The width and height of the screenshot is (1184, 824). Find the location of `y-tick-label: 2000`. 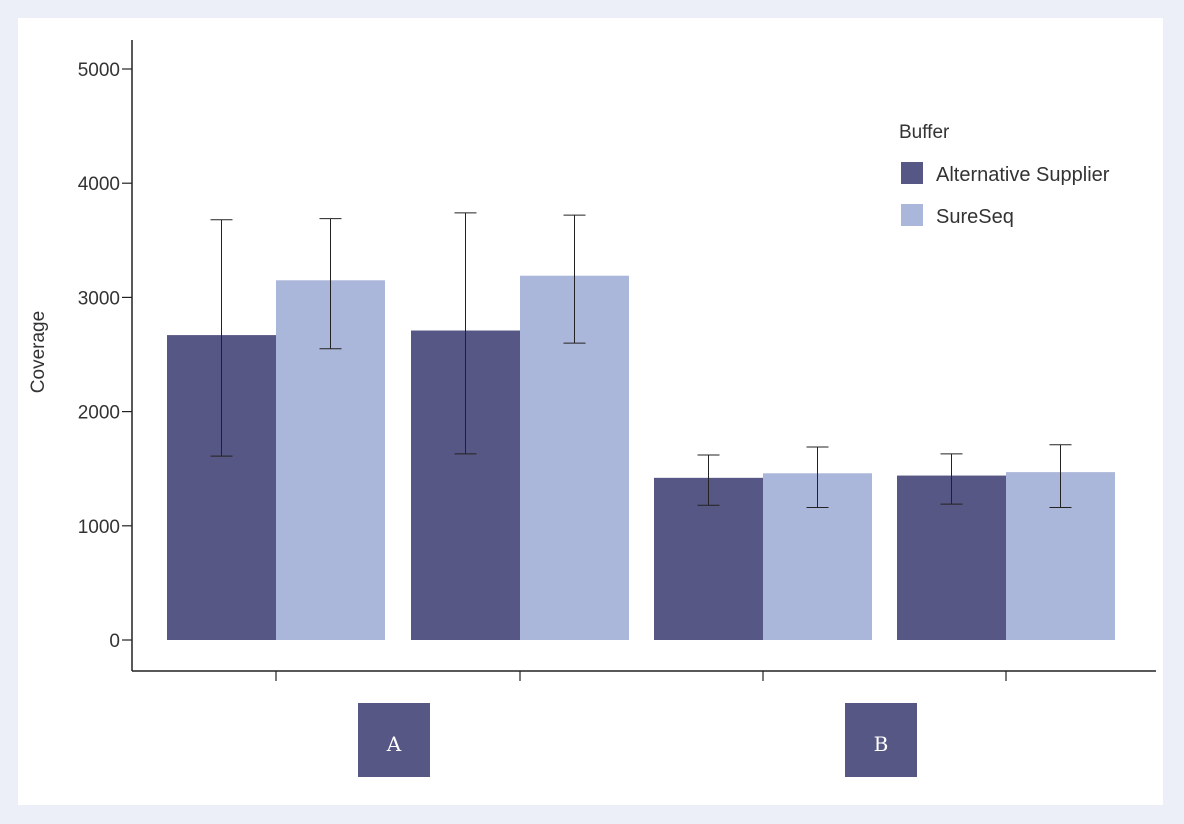

y-tick-label: 2000 is located at coordinates (99, 413).